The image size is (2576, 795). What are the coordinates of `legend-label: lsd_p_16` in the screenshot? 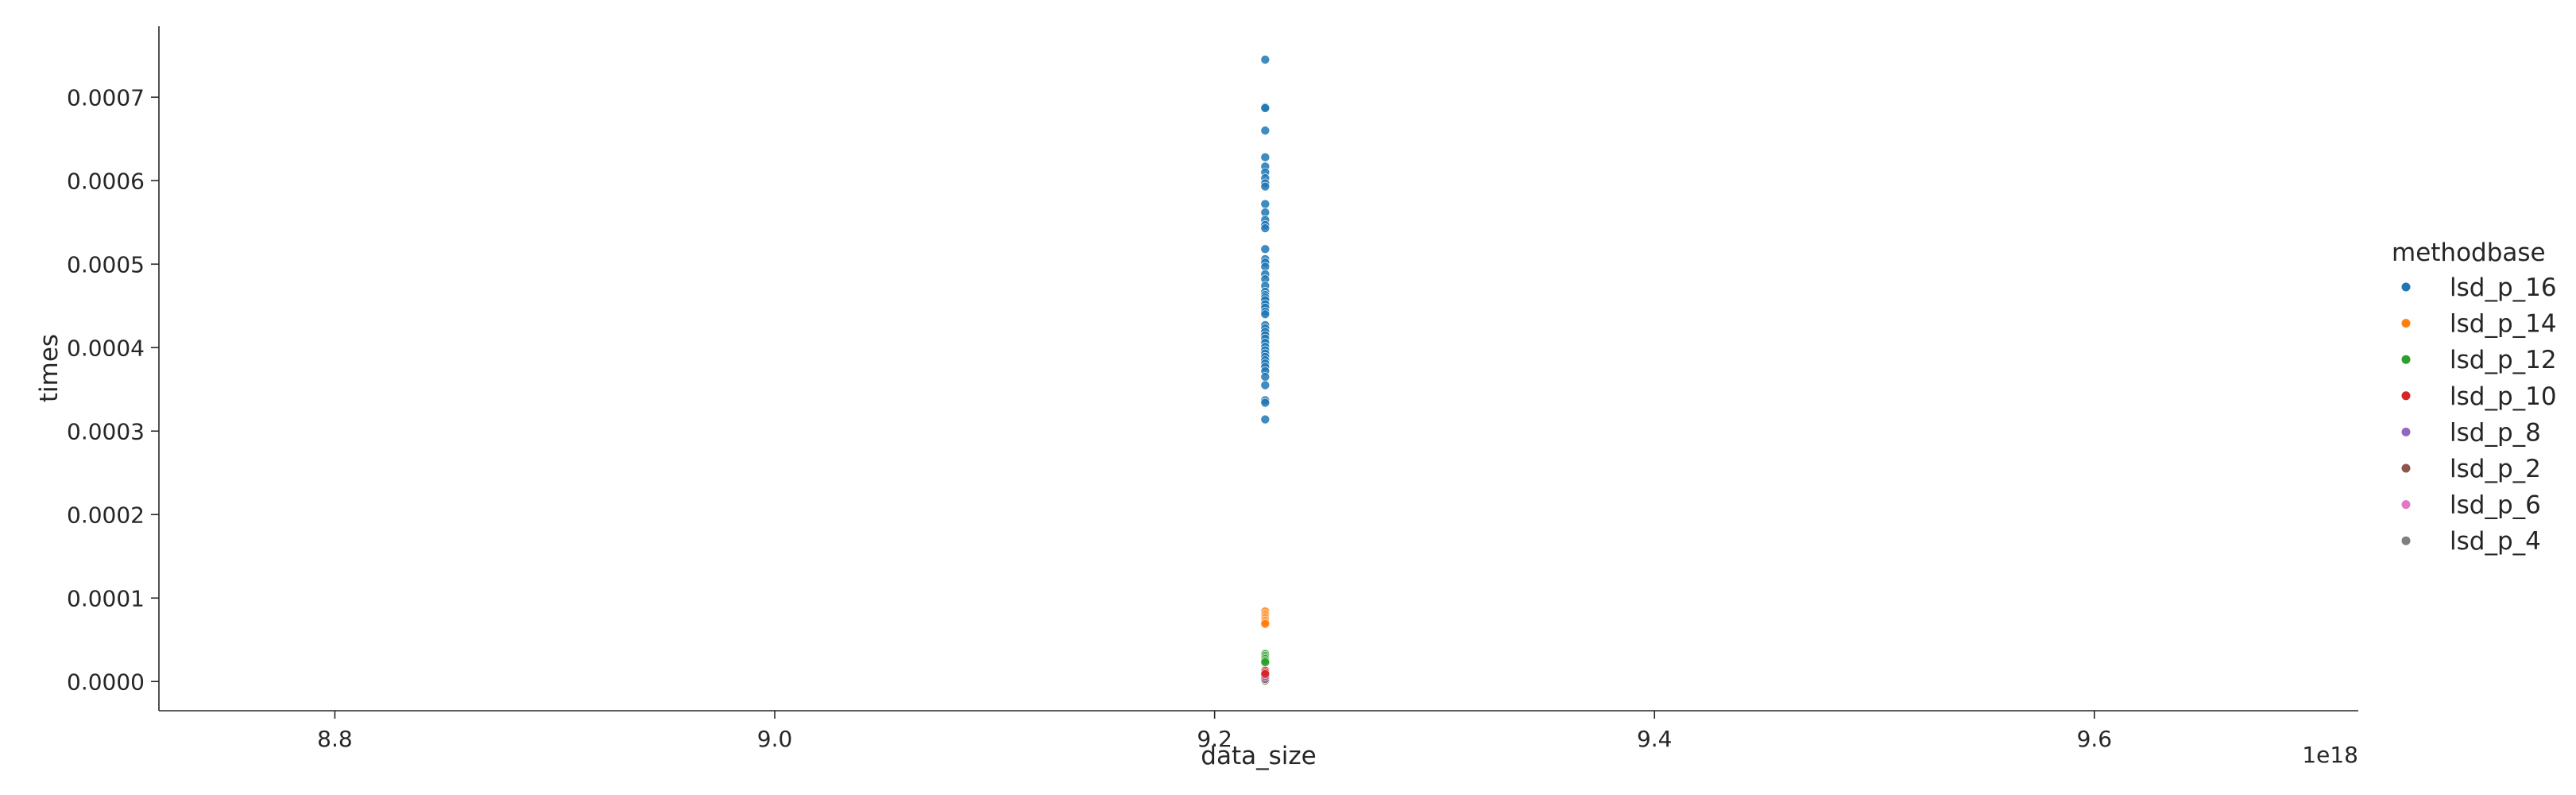 It's located at (2503, 287).